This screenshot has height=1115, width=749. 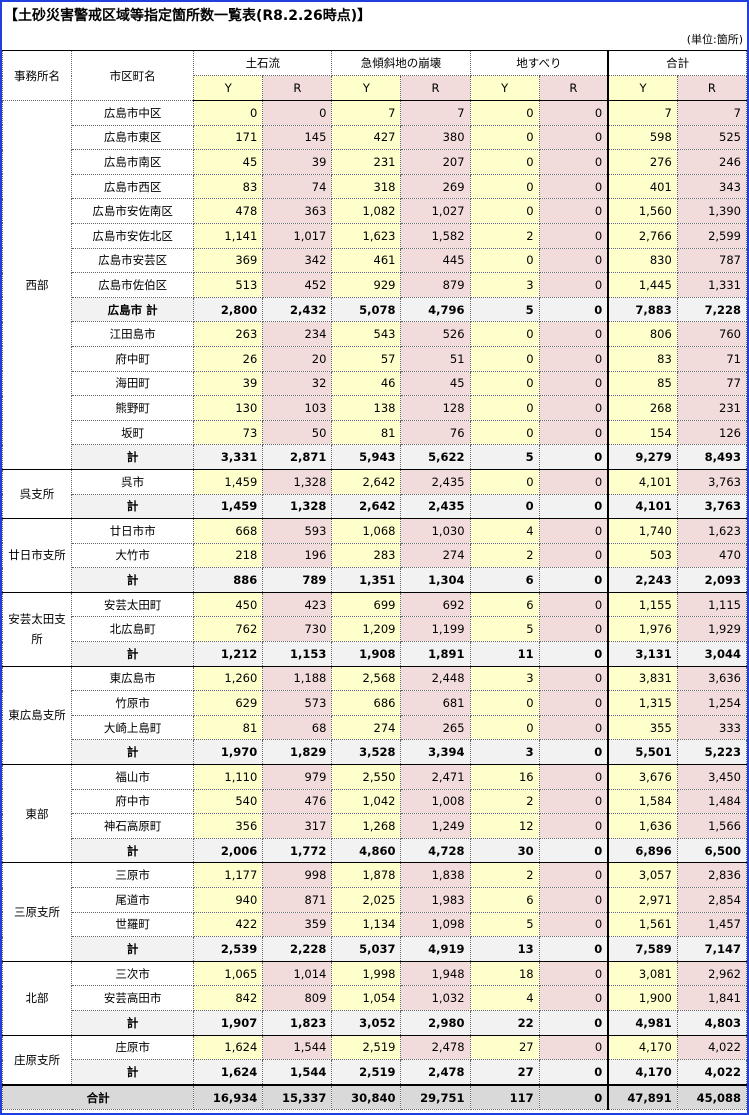 I want to click on table-row: 計 1,212 1,153 1,908 1,891 11 0 3,131 3,044, so click(x=375, y=654).